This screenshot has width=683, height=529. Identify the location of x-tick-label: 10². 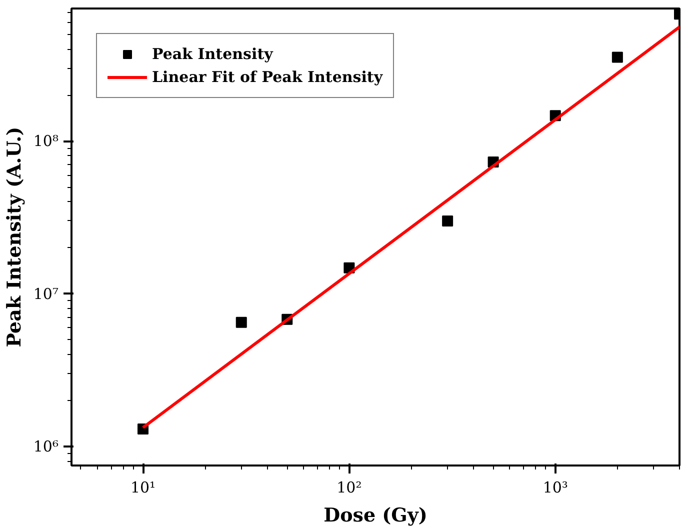
(349, 487).